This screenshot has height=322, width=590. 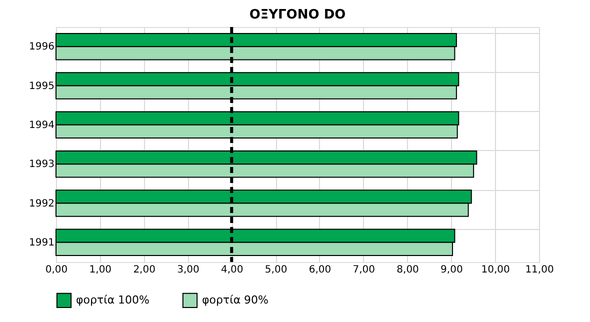 I want to click on y-tick-label: 1994, so click(x=41, y=125).